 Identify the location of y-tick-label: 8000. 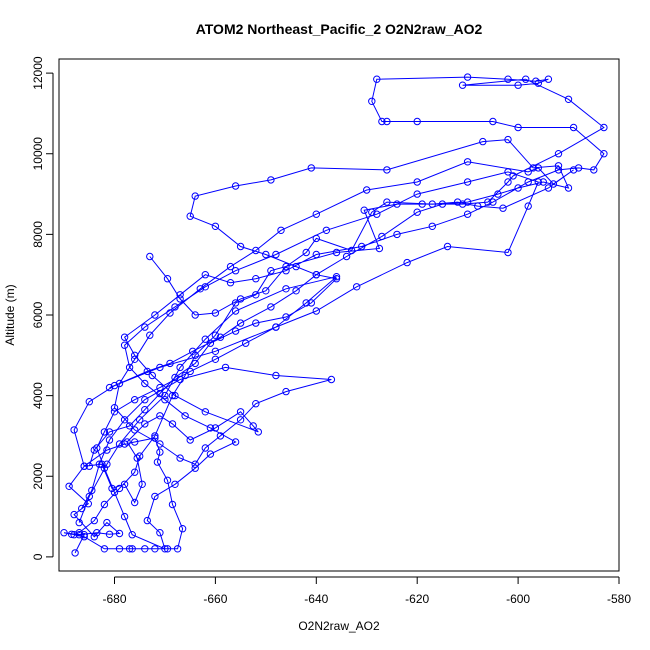
(38, 234).